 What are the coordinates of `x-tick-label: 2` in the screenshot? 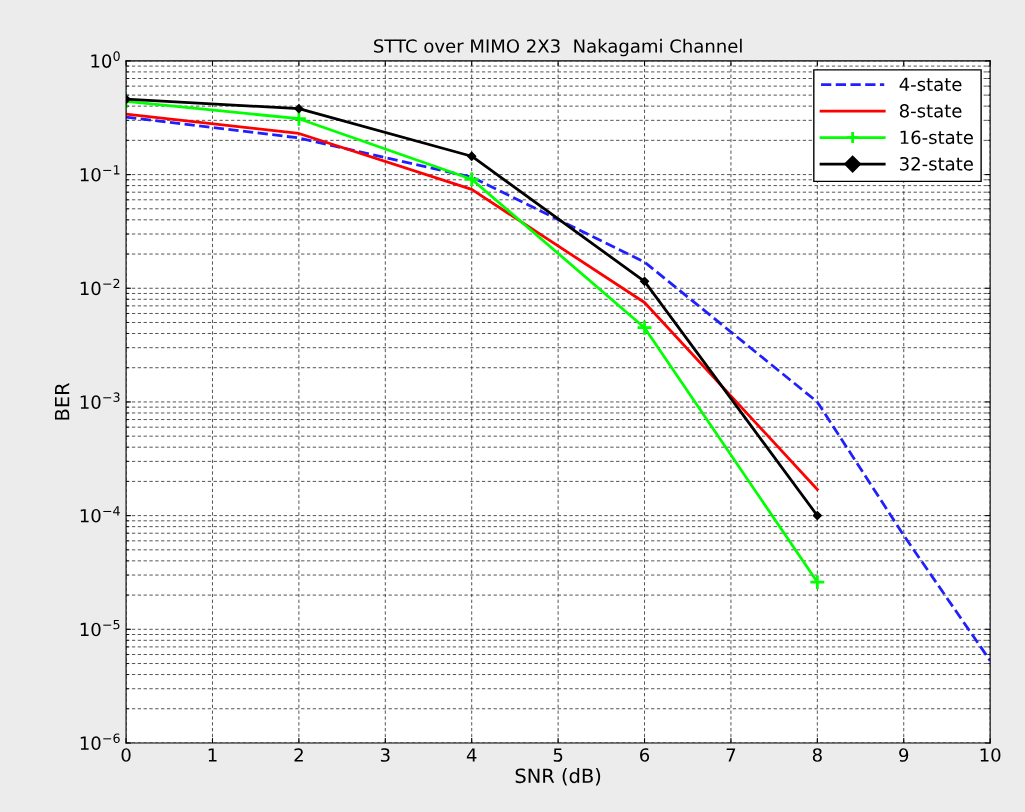 It's located at (298, 755).